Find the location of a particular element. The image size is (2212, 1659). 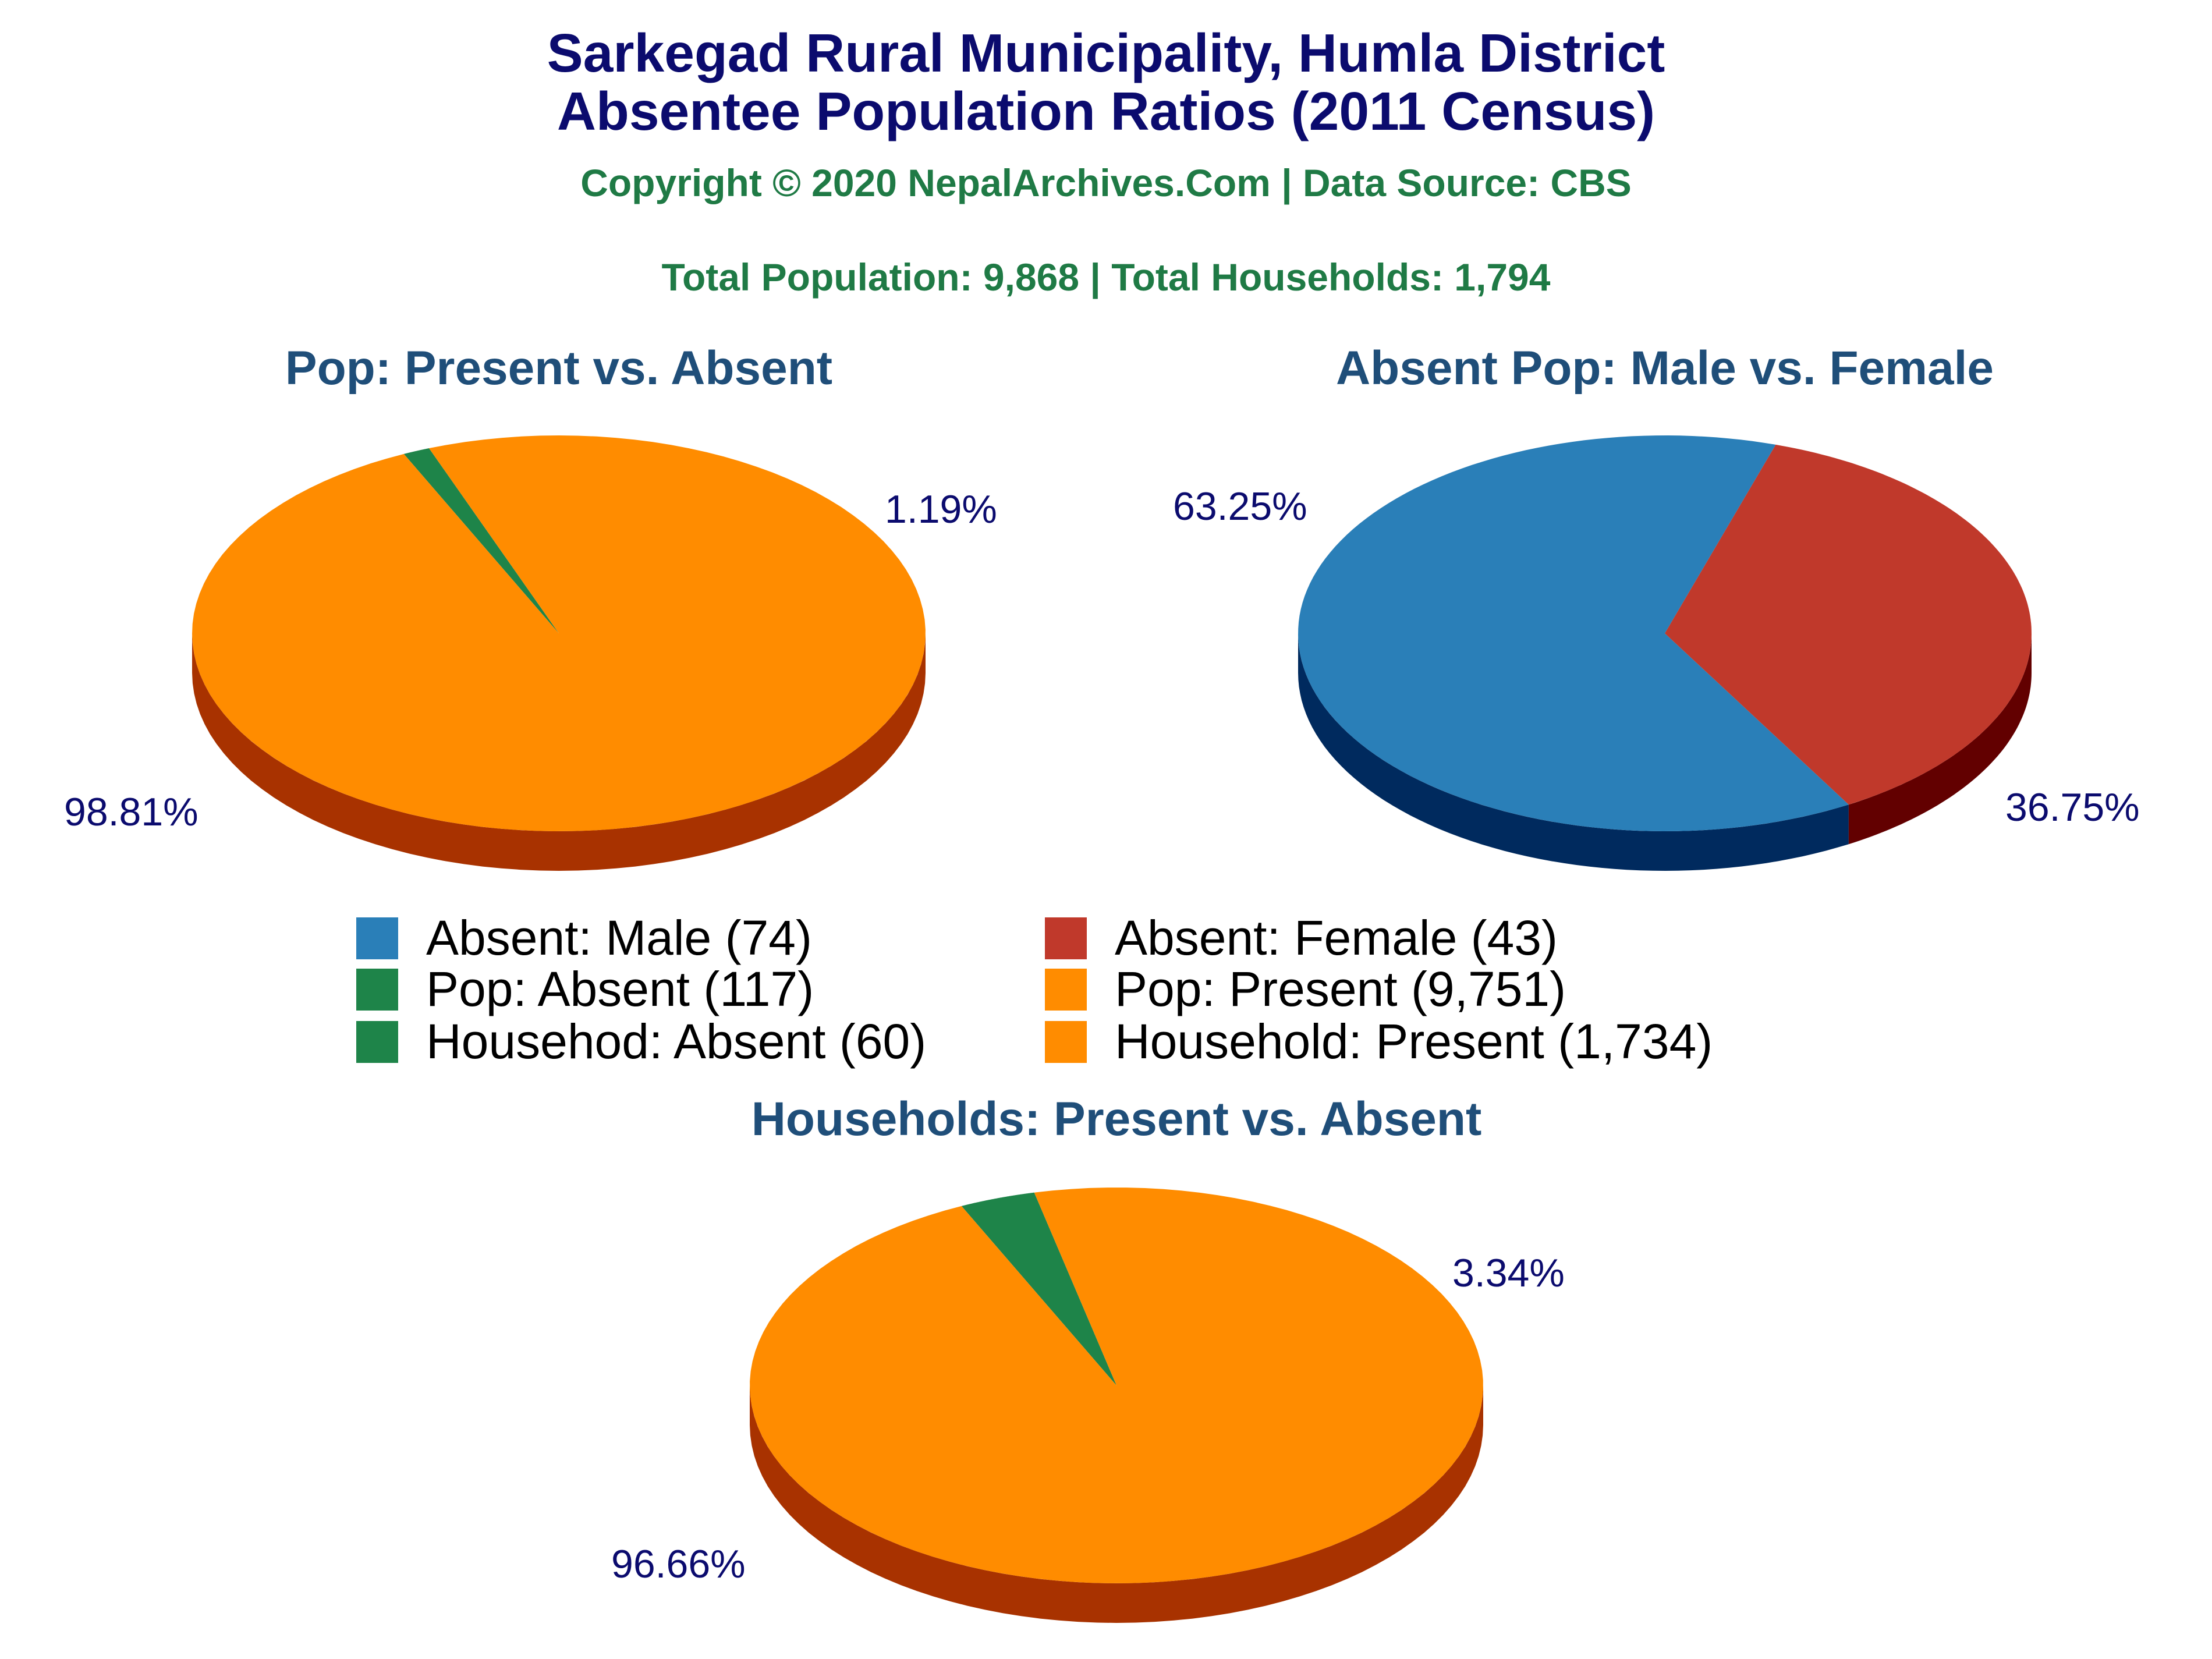

pie-label-household-present: 96.66% is located at coordinates (679, 1564).